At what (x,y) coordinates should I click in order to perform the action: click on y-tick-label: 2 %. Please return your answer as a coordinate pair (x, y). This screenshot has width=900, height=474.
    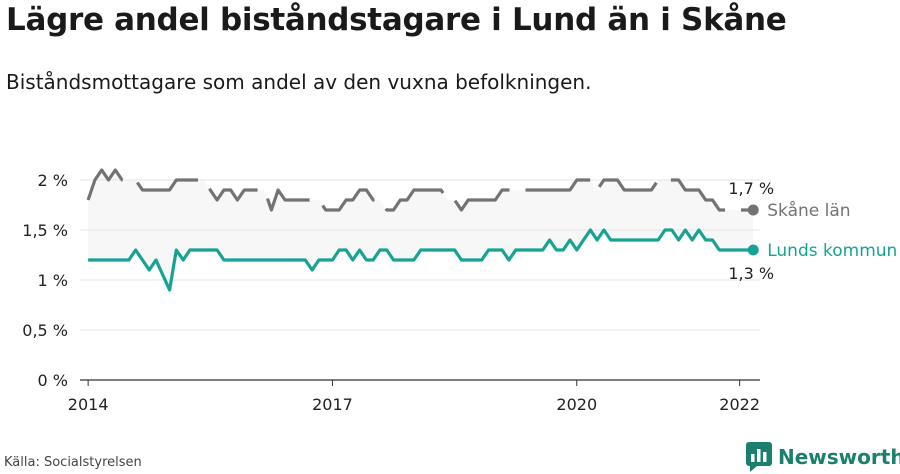
    Looking at the image, I should click on (53, 180).